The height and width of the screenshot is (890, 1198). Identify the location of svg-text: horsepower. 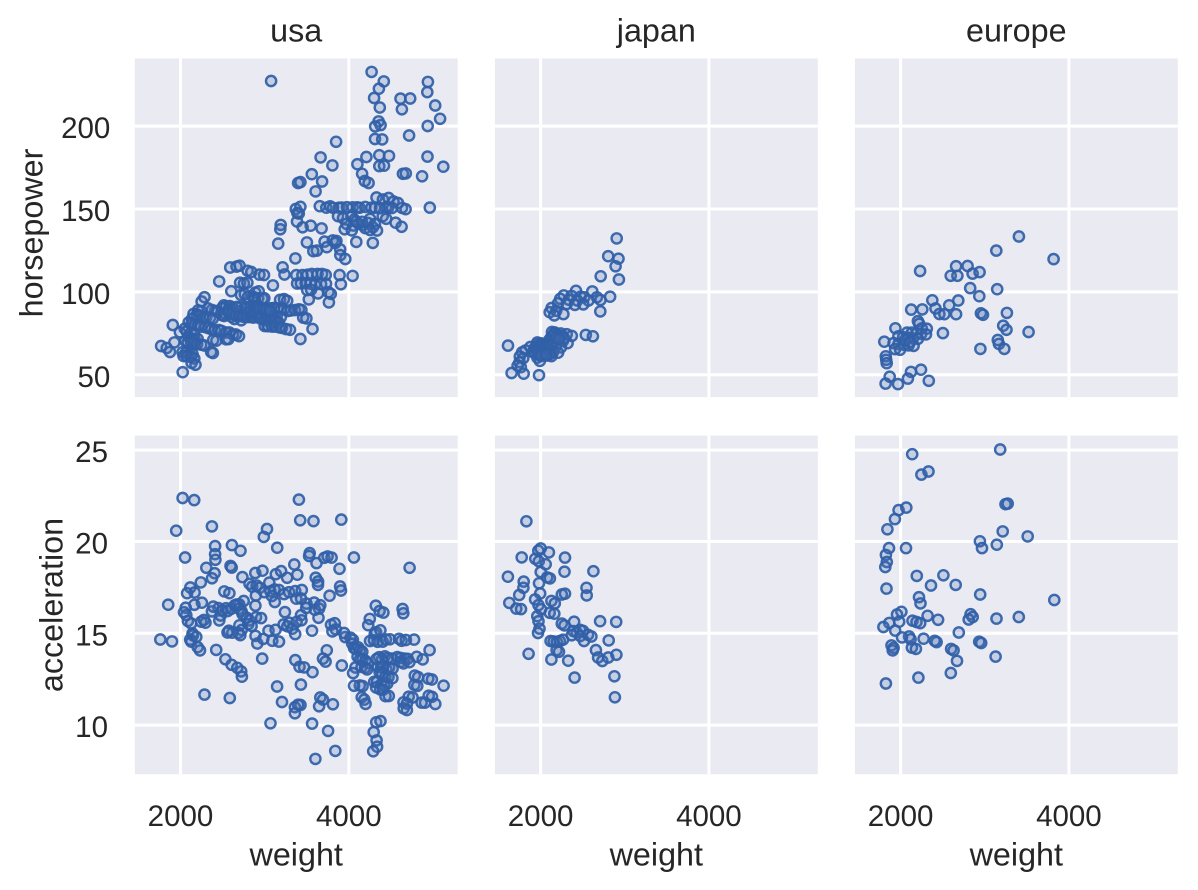
(32, 232).